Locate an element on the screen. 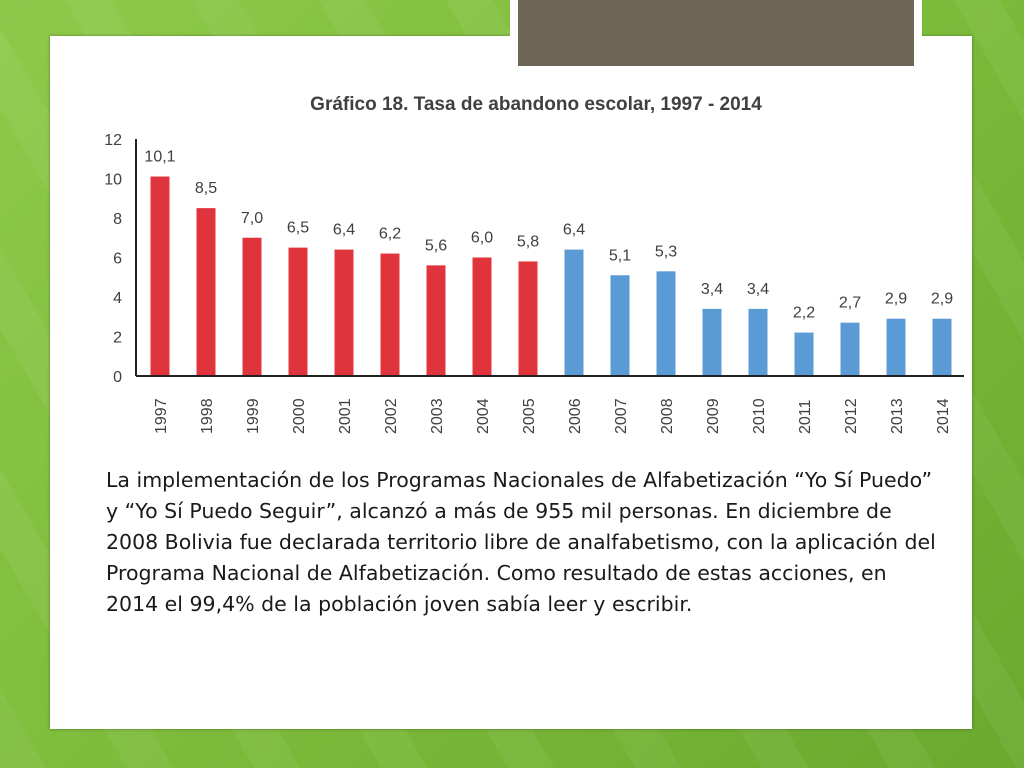 Image resolution: width=1024 pixels, height=768 pixels. bar-2003 is located at coordinates (436, 320).